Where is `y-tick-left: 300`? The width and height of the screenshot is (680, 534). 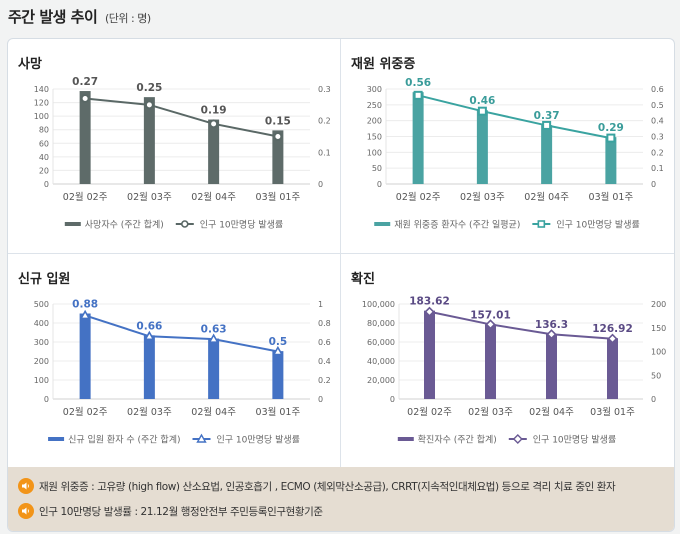
y-tick-left: 300 is located at coordinates (41, 342).